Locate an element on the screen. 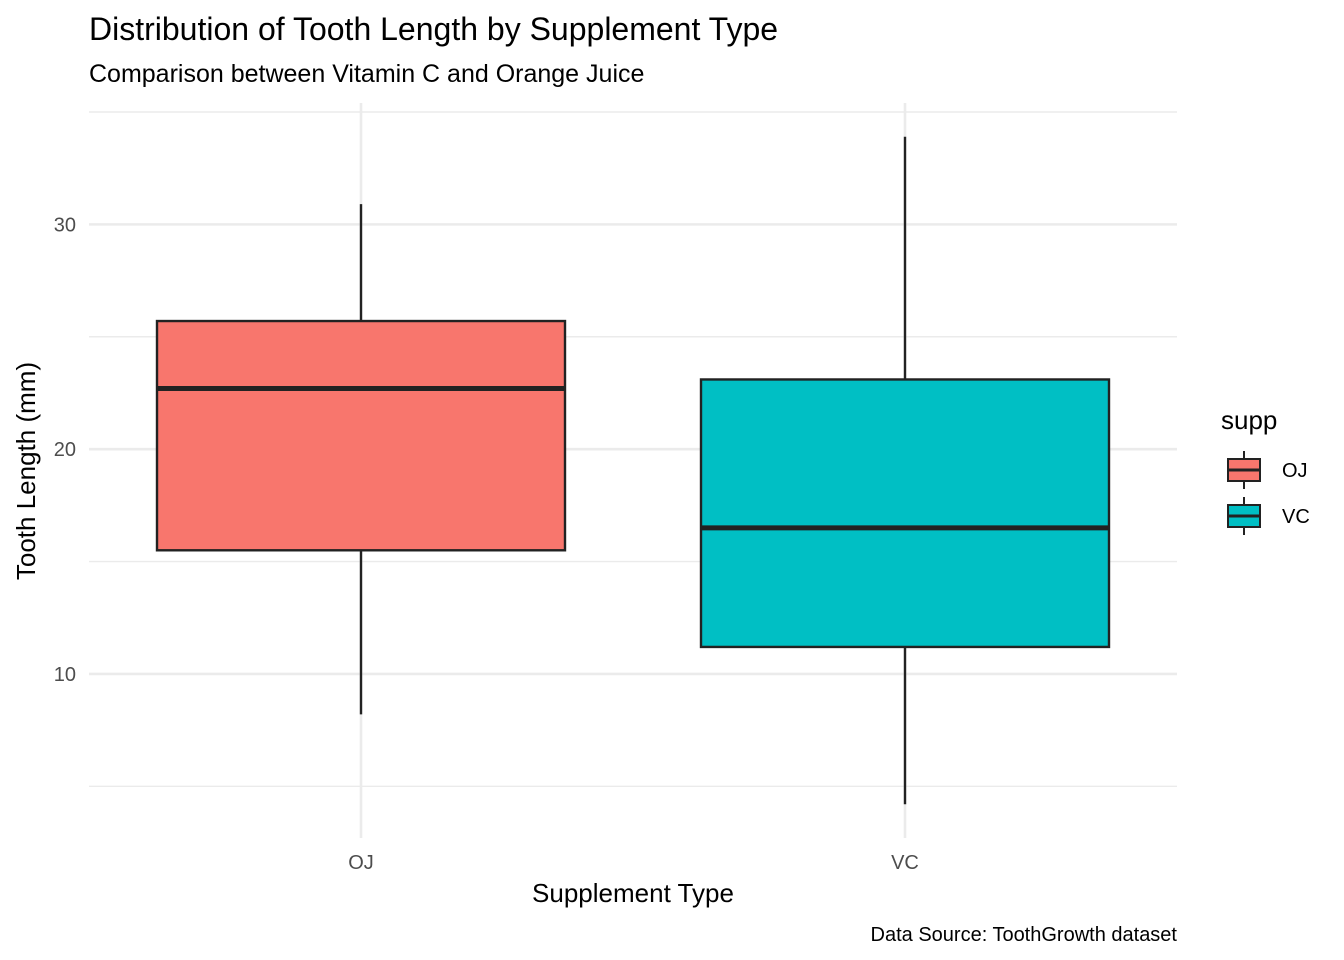 The height and width of the screenshot is (960, 1344). legend: supp OJ VC is located at coordinates (1265, 470).